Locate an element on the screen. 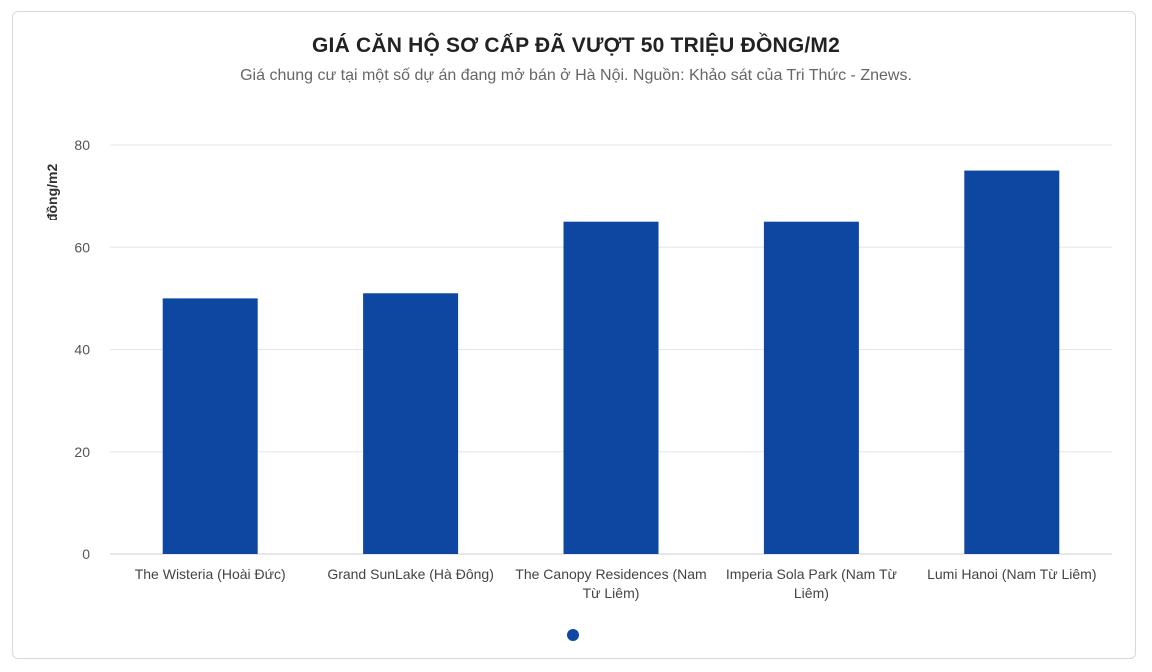  x-tick-label: Grand SunLake (Hà Đông) is located at coordinates (410, 574).